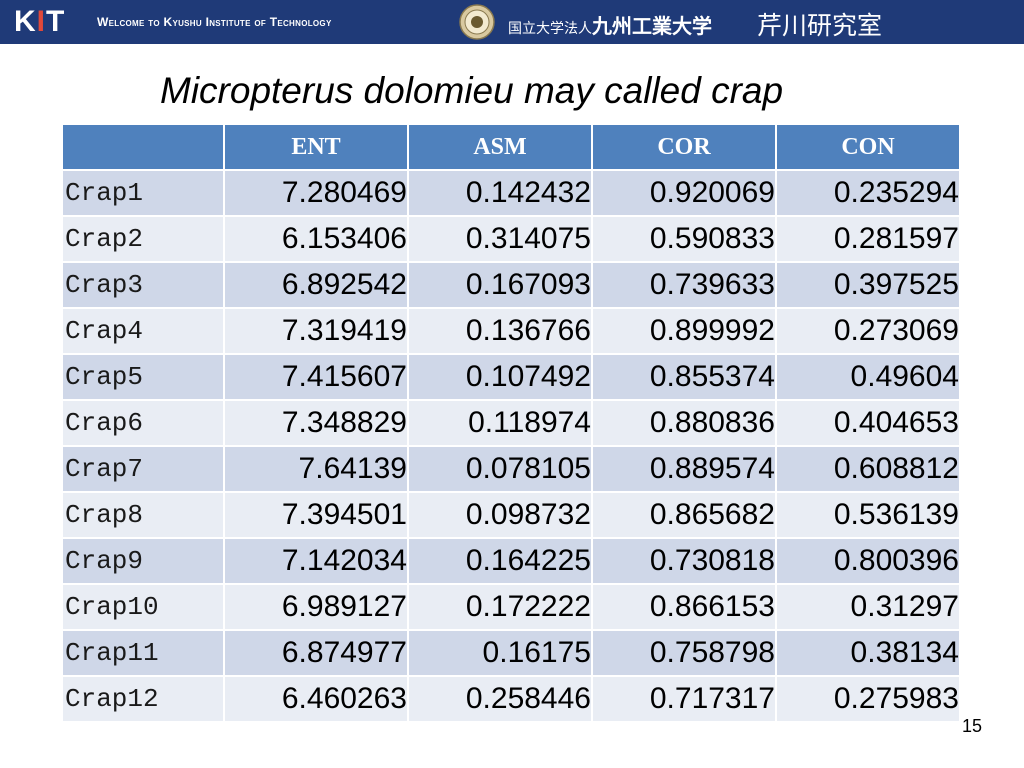 The height and width of the screenshot is (768, 1024). I want to click on table-row: Crap5 7.415607 0.107492 0.855374 0.49604, so click(511, 378).